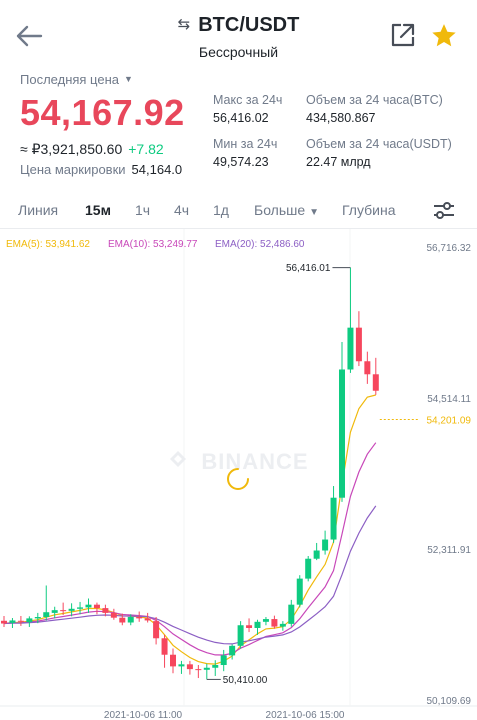 This screenshot has height=720, width=477. What do you see at coordinates (314, 212) in the screenshot?
I see `caret-down-icon: ▼` at bounding box center [314, 212].